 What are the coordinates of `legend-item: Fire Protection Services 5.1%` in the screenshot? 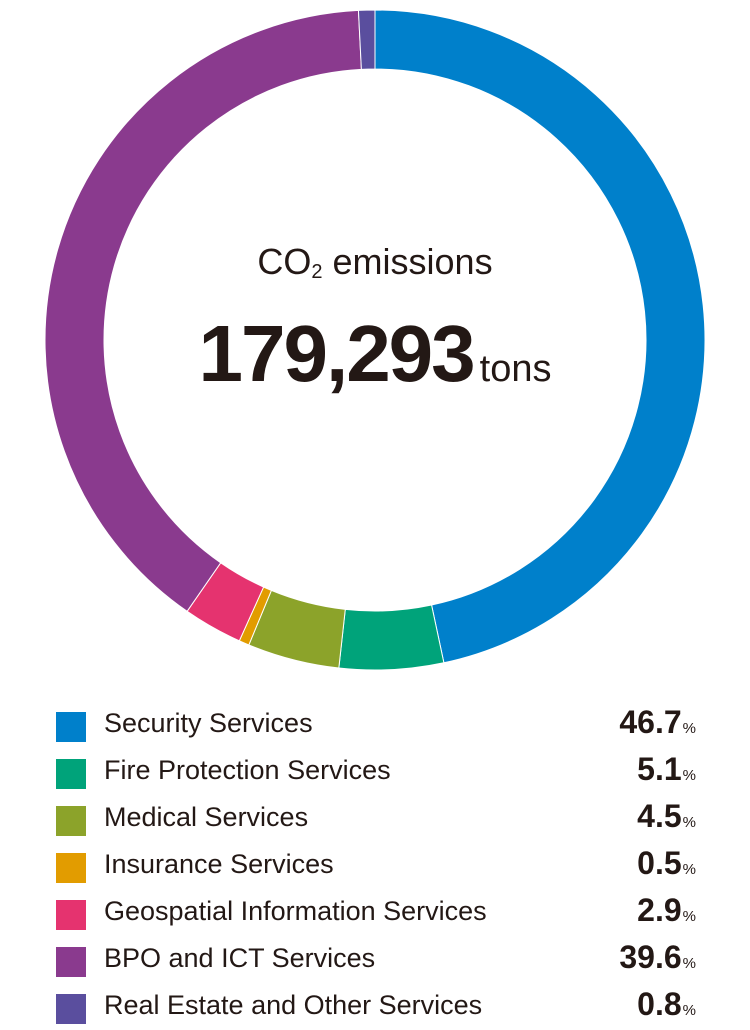 It's located at (376, 770).